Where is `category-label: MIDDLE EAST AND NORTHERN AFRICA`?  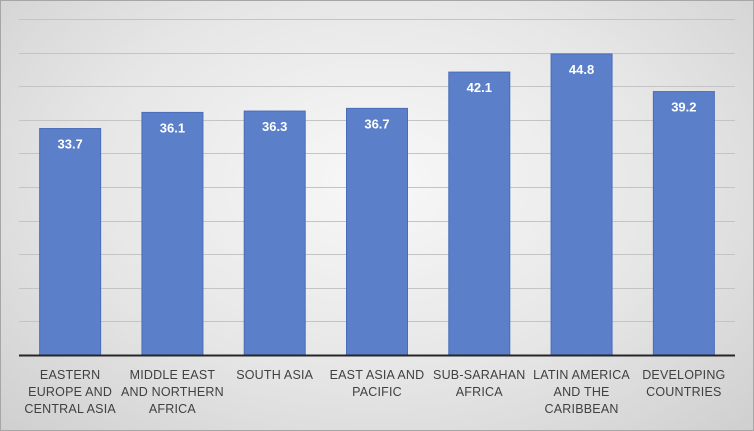
category-label: MIDDLE EAST AND NORTHERN AFRICA is located at coordinates (172, 392).